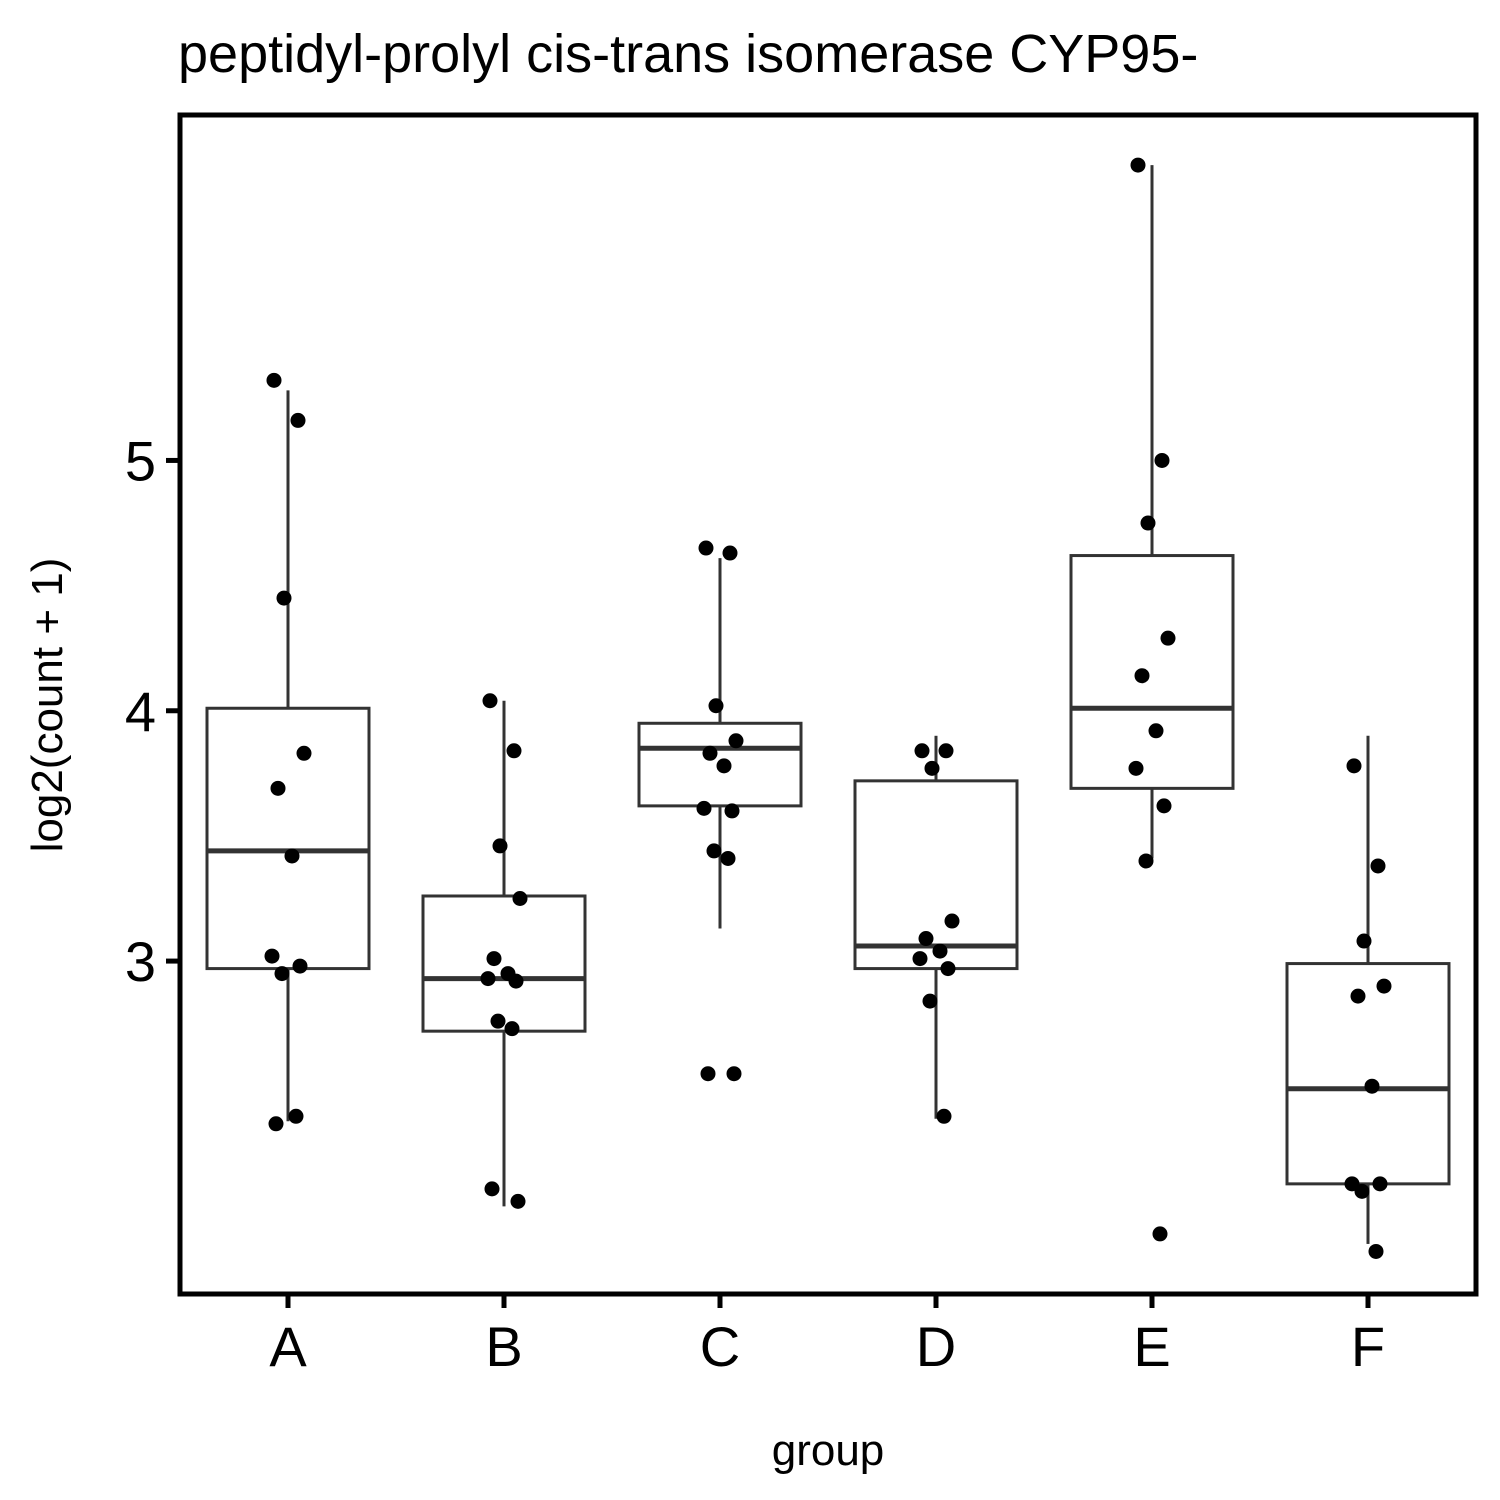 The image size is (1500, 1500). Describe the element at coordinates (936, 1346) in the screenshot. I see `x-tick-label: D` at that location.